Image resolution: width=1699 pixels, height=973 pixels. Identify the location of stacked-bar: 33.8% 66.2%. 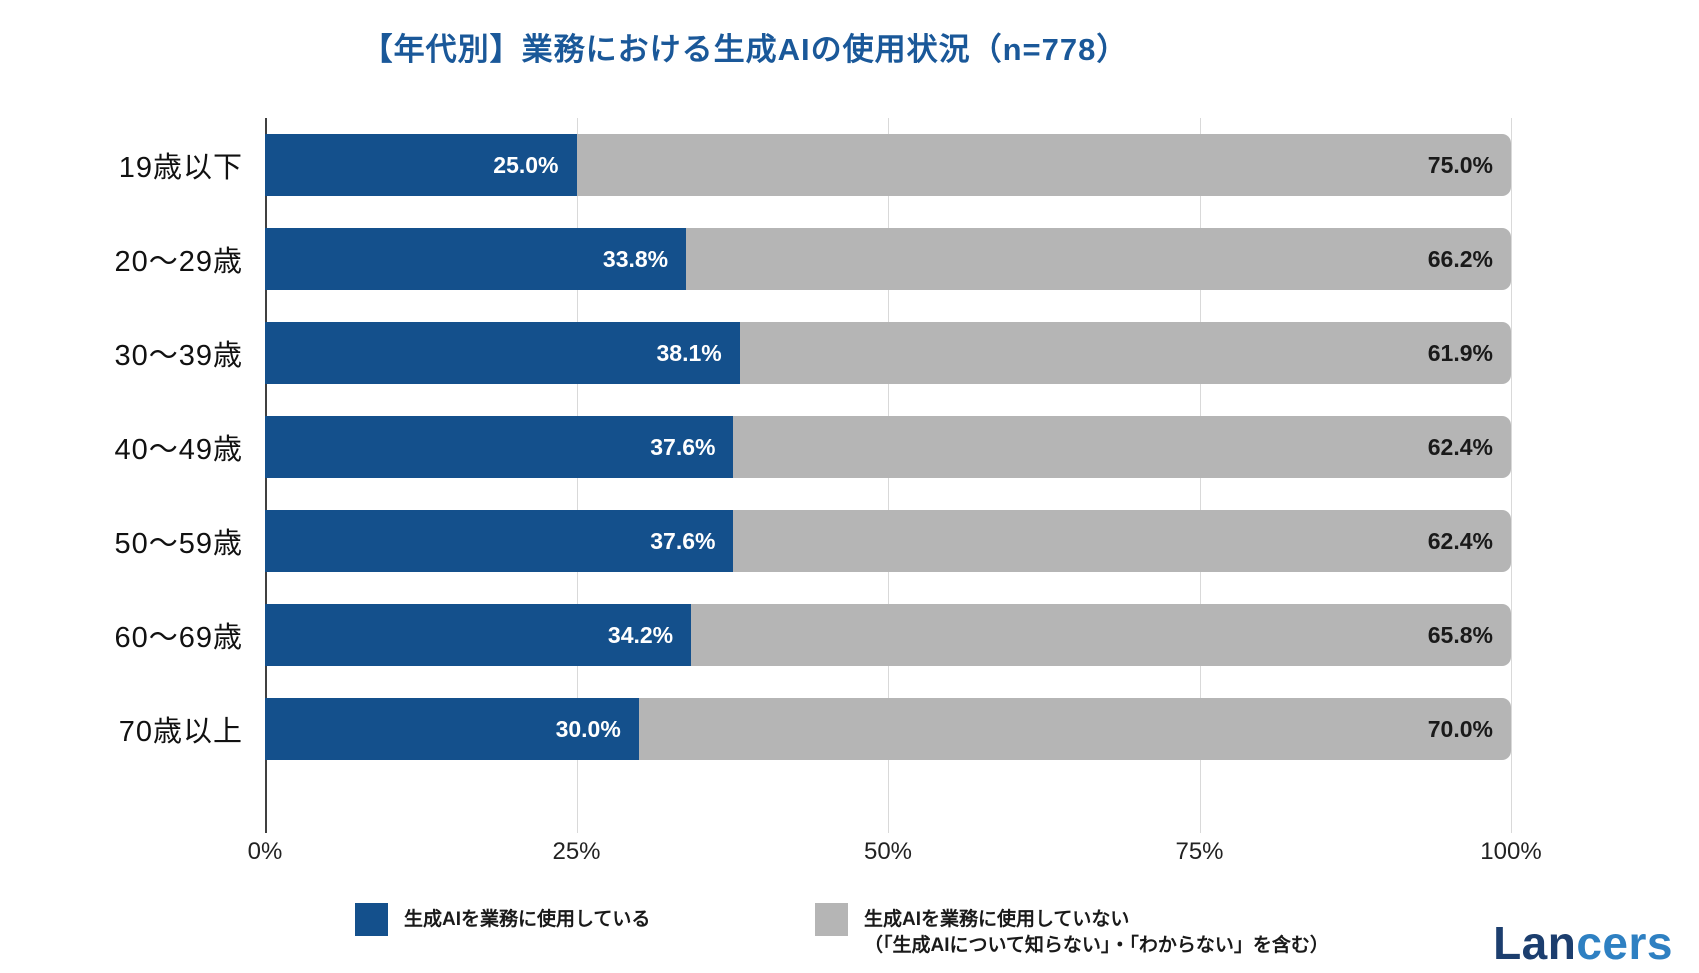
(888, 259).